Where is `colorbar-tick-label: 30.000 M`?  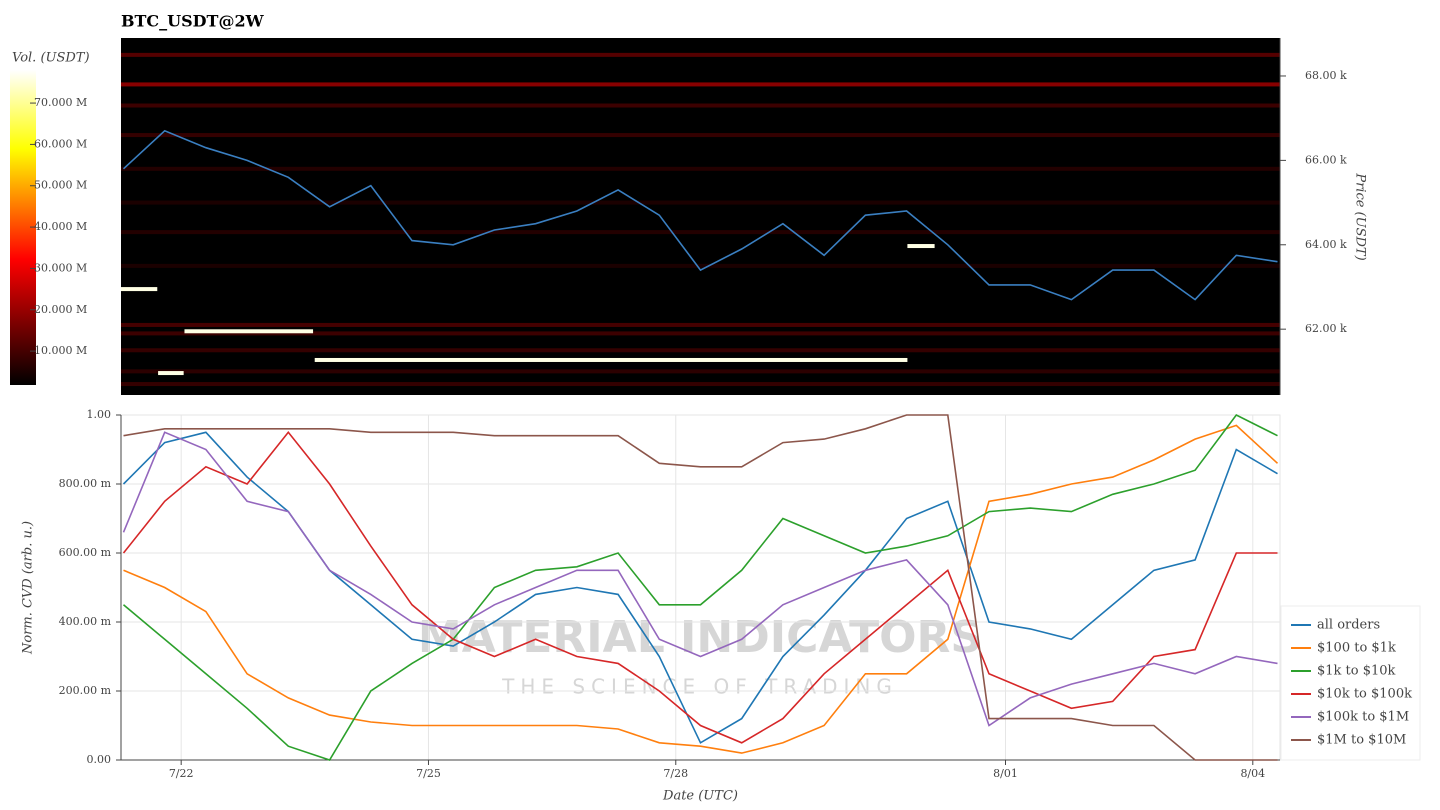 colorbar-tick-label: 30.000 M is located at coordinates (60, 267).